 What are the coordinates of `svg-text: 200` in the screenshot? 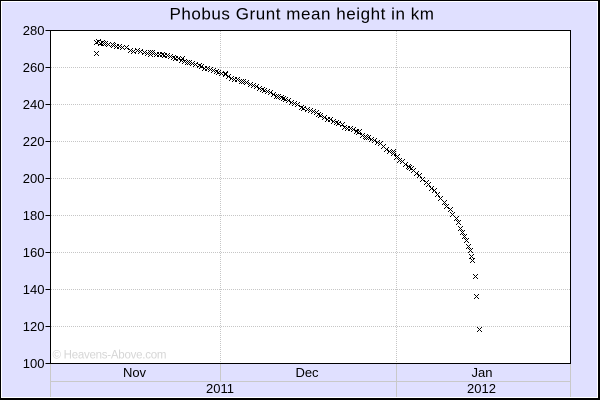 It's located at (34, 178).